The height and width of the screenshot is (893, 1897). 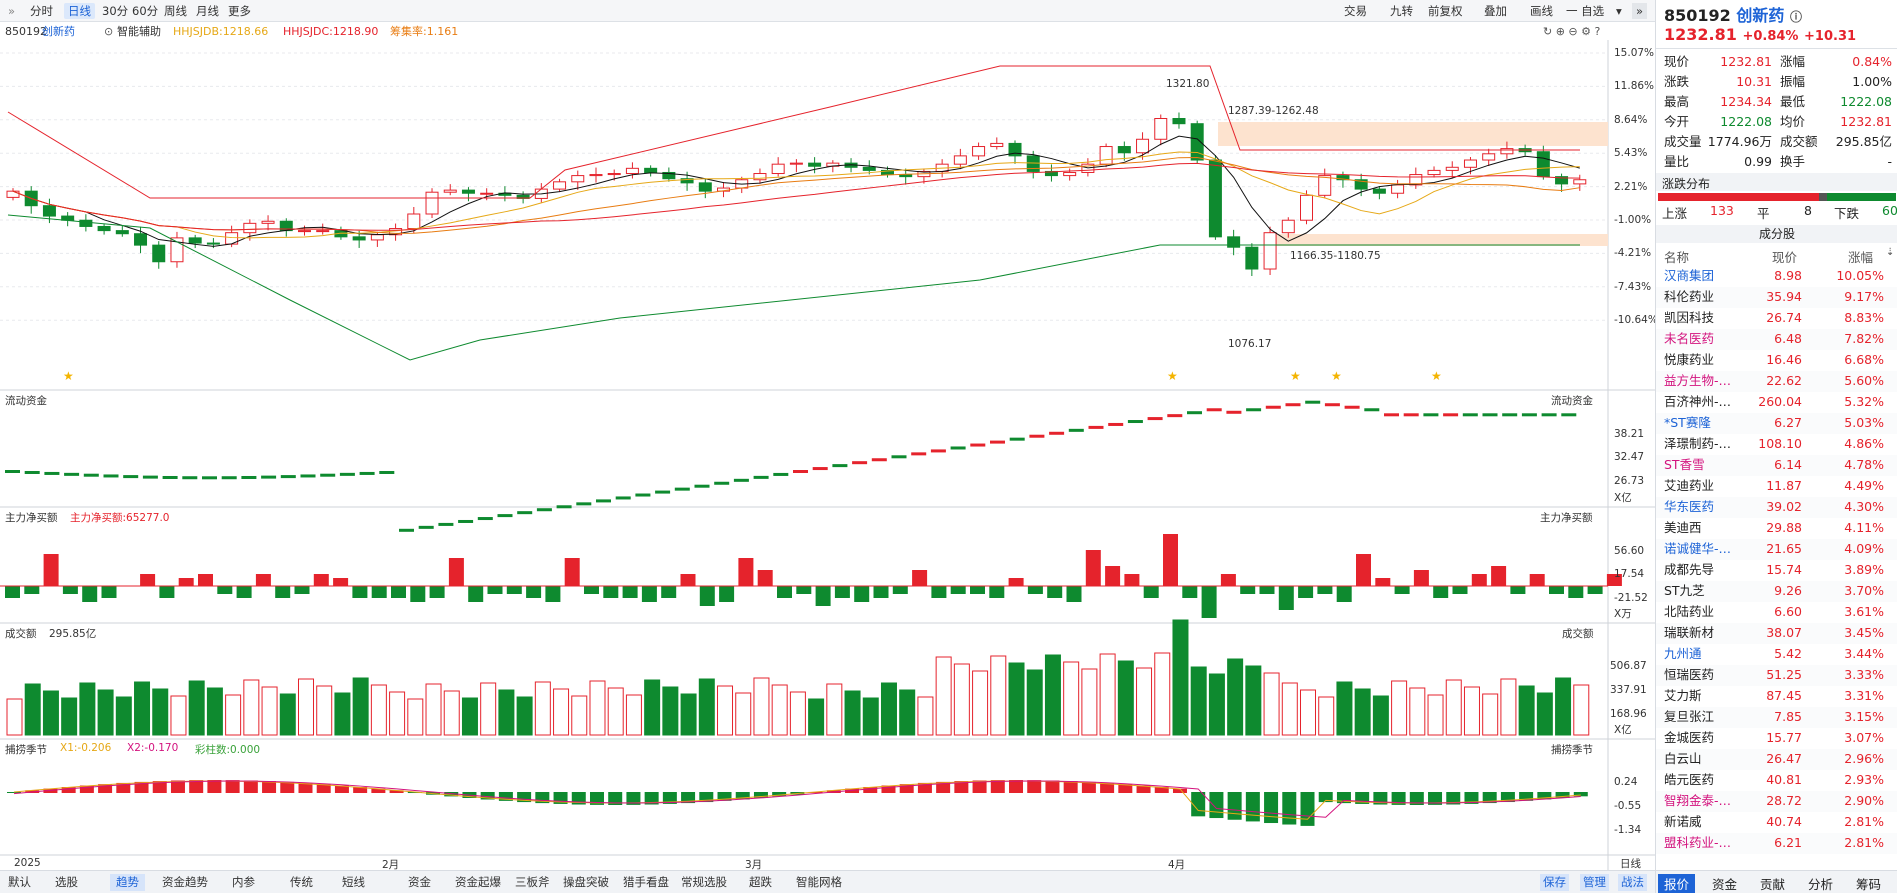 I want to click on stock-change: 3.61%, so click(x=1864, y=611).